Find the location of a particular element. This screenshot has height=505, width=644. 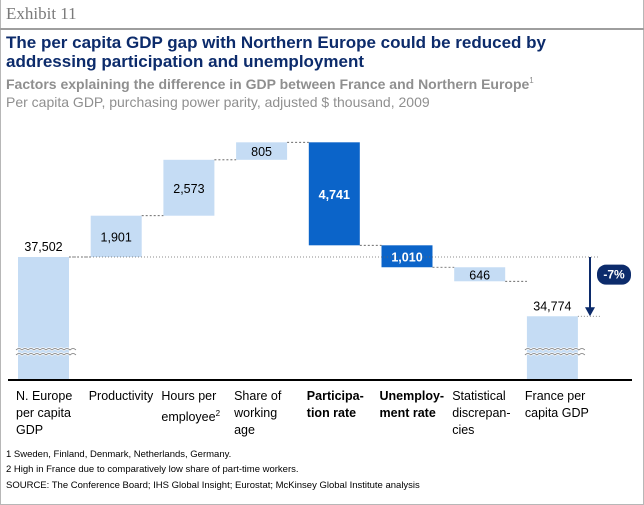

data-label: 4,741 is located at coordinates (334, 195).